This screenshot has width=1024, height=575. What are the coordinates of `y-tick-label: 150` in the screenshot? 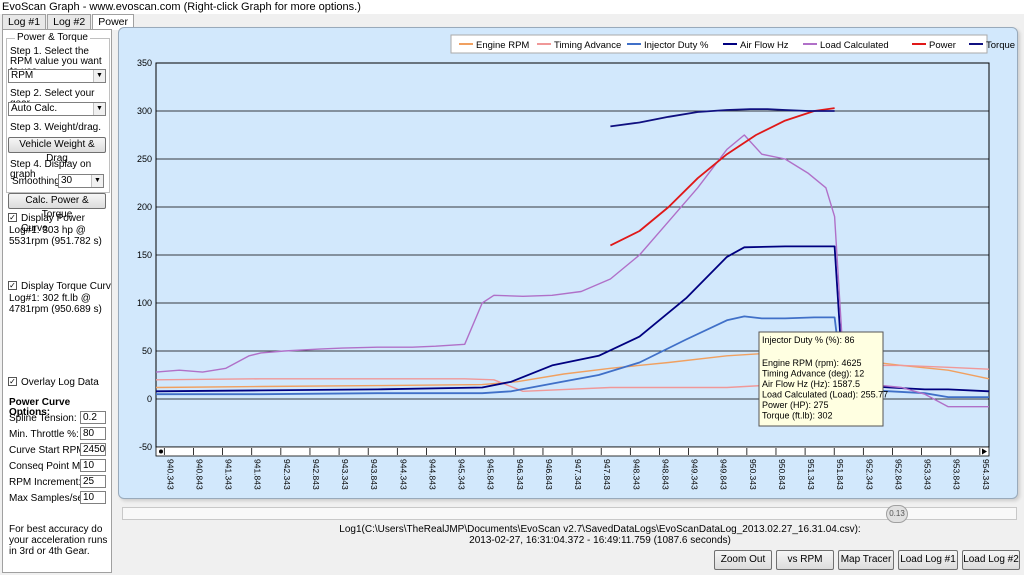 It's located at (144, 255).